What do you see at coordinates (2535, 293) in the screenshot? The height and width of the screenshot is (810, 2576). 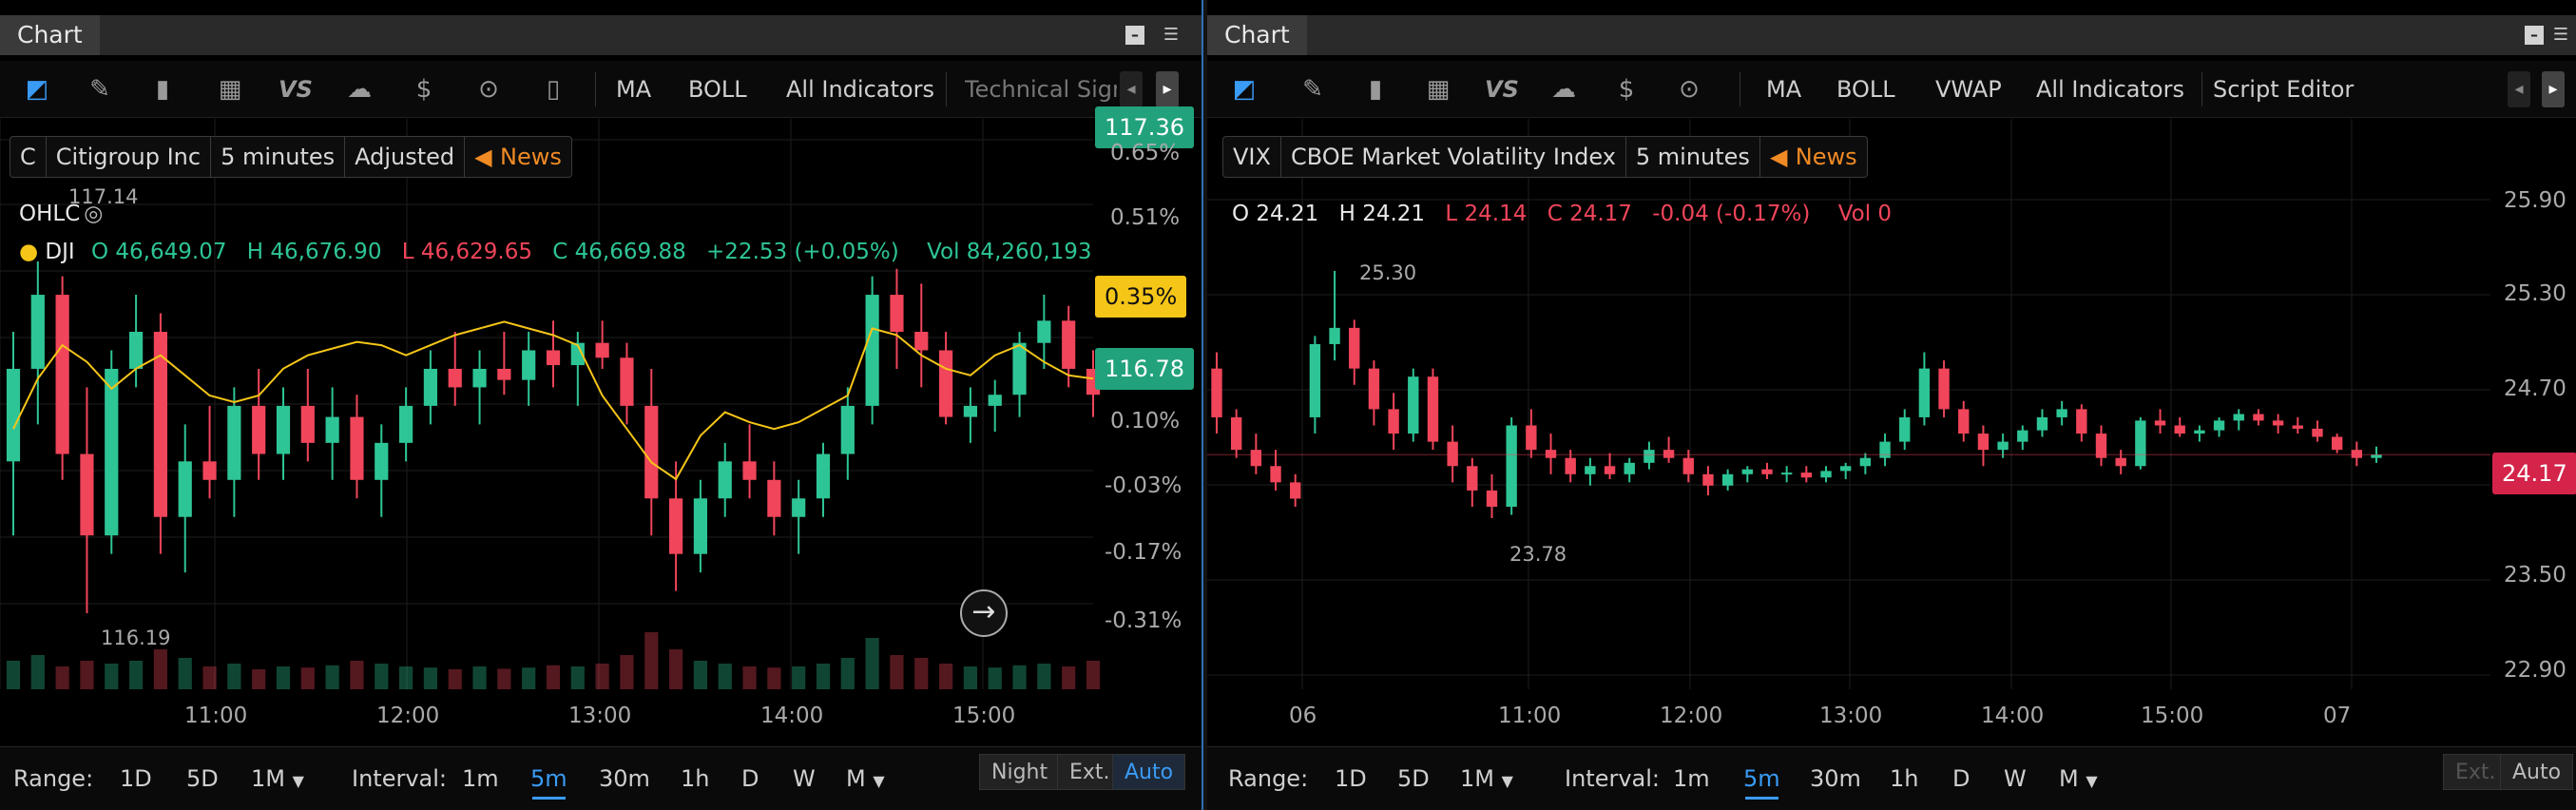 I see `y-axis-label: 25.30` at bounding box center [2535, 293].